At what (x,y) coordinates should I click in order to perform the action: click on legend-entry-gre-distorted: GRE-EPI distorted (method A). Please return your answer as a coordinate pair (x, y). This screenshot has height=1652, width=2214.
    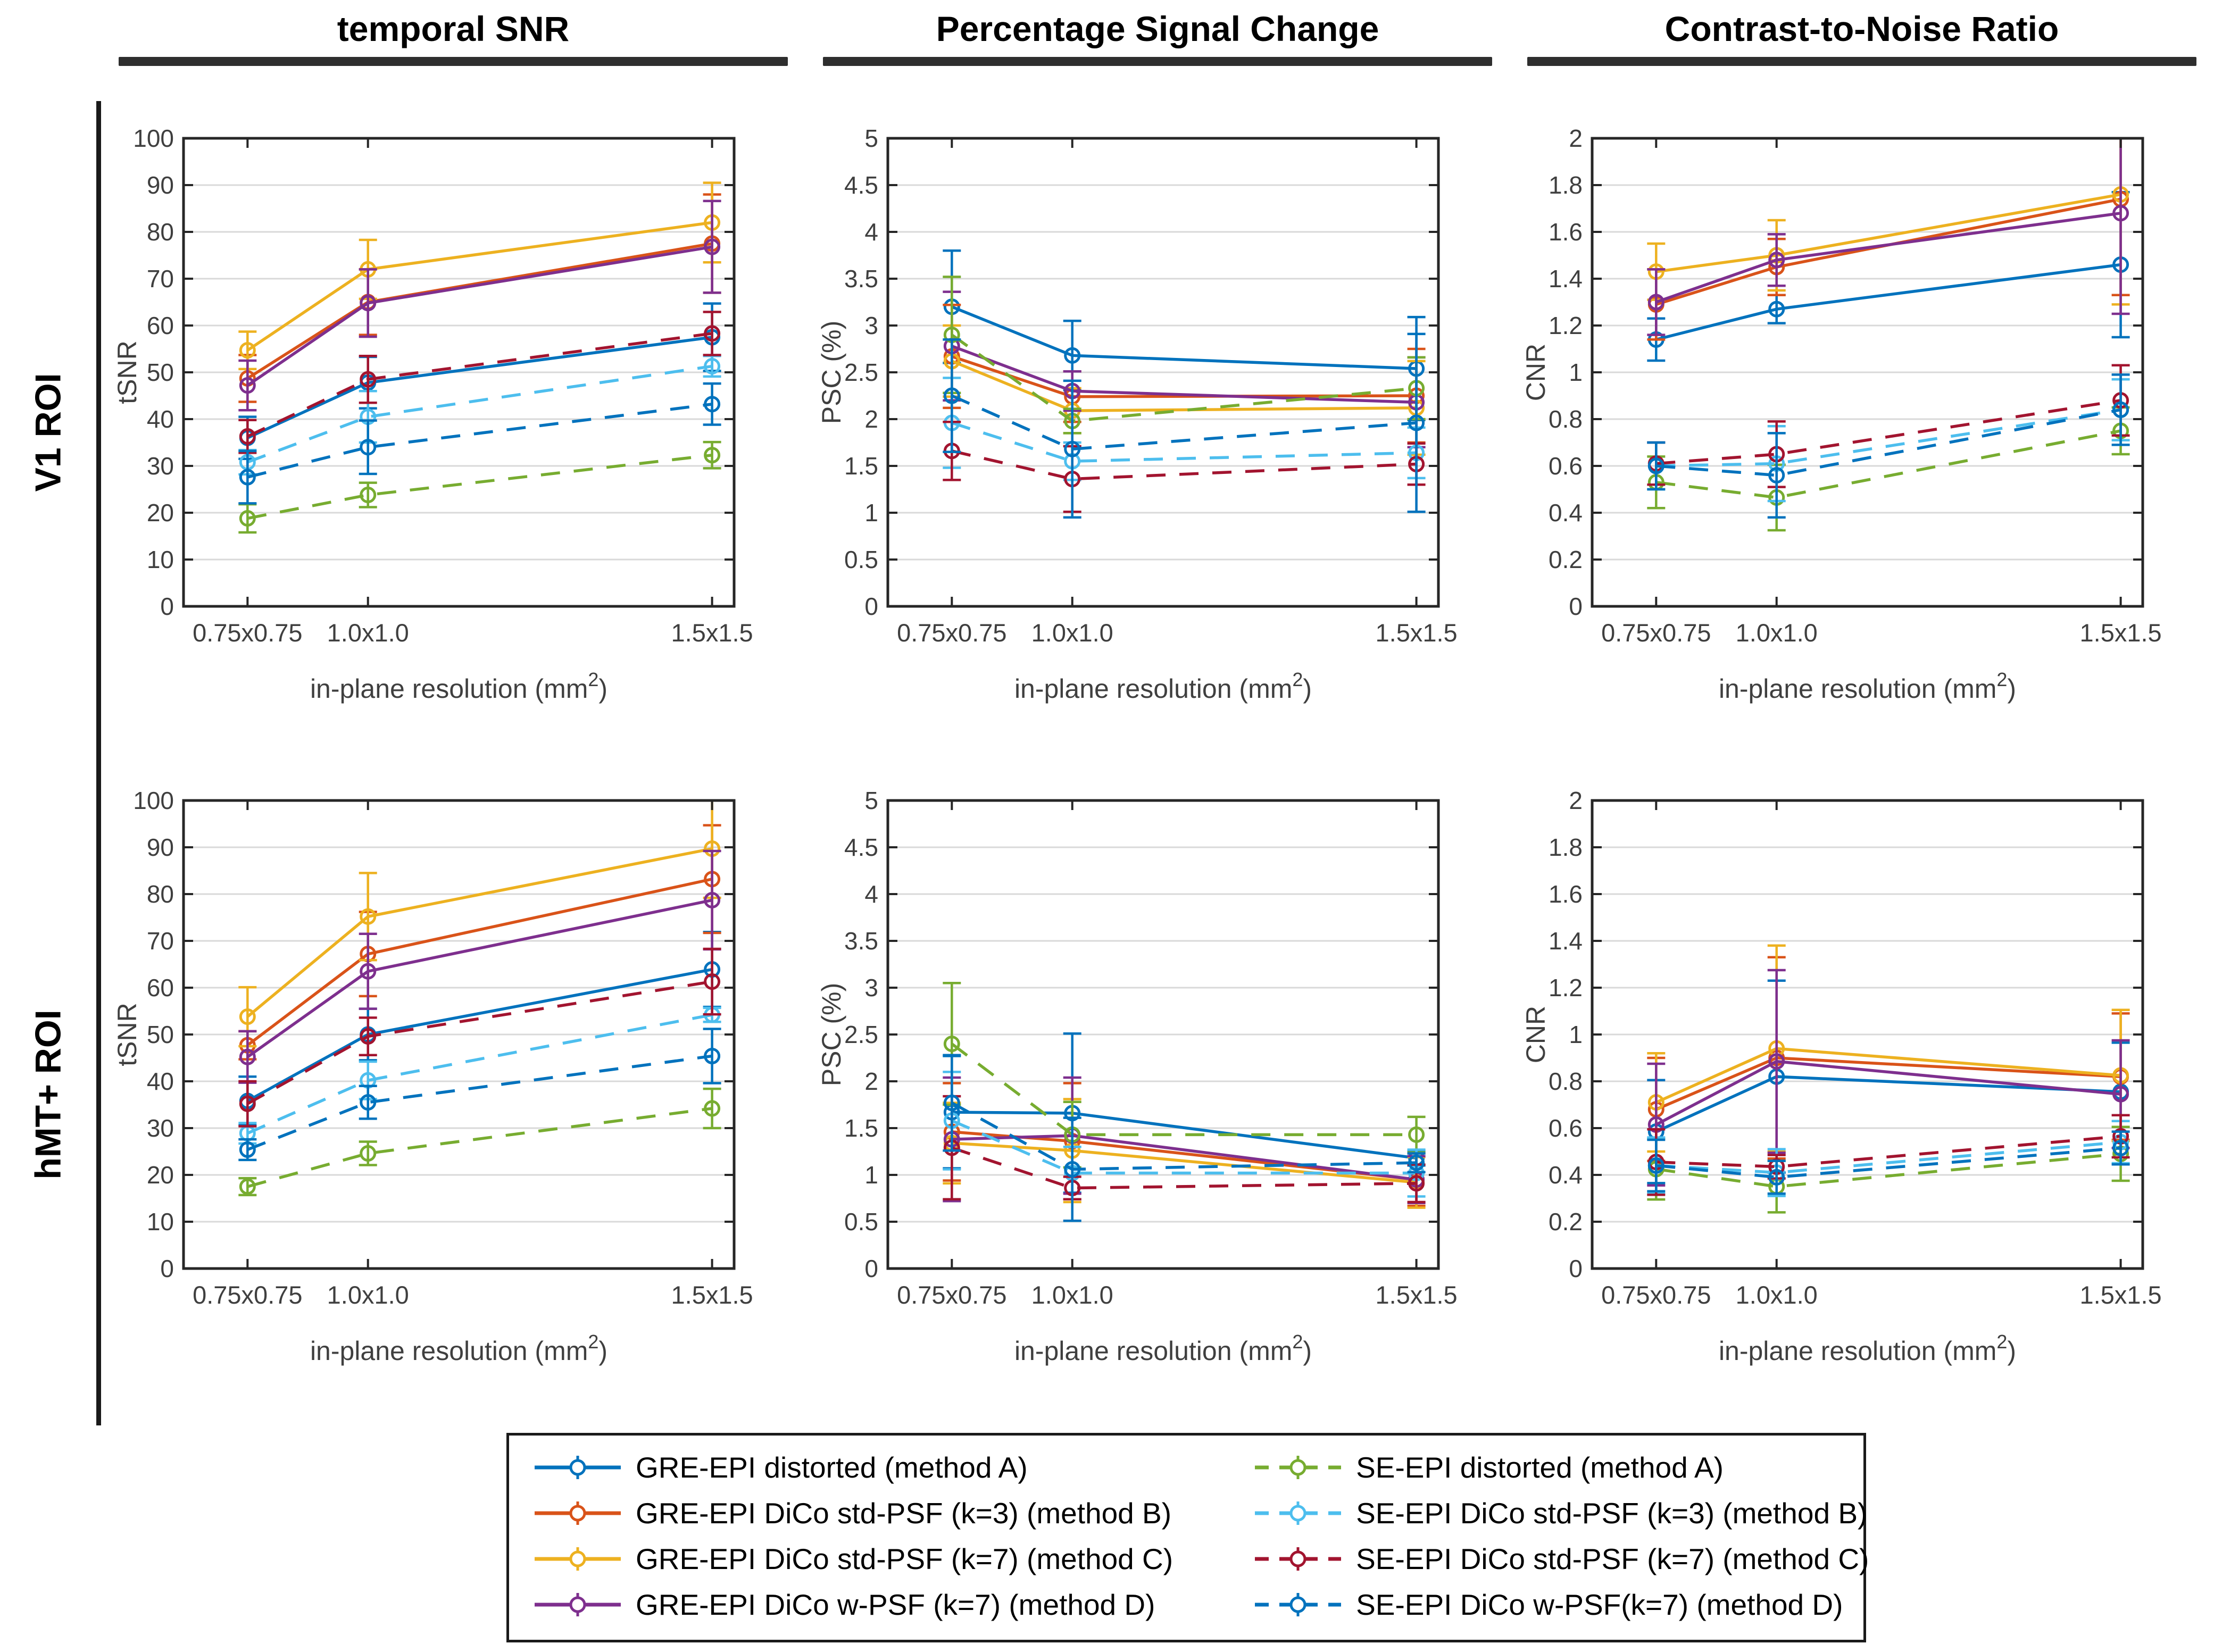
    Looking at the image, I should click on (852, 1467).